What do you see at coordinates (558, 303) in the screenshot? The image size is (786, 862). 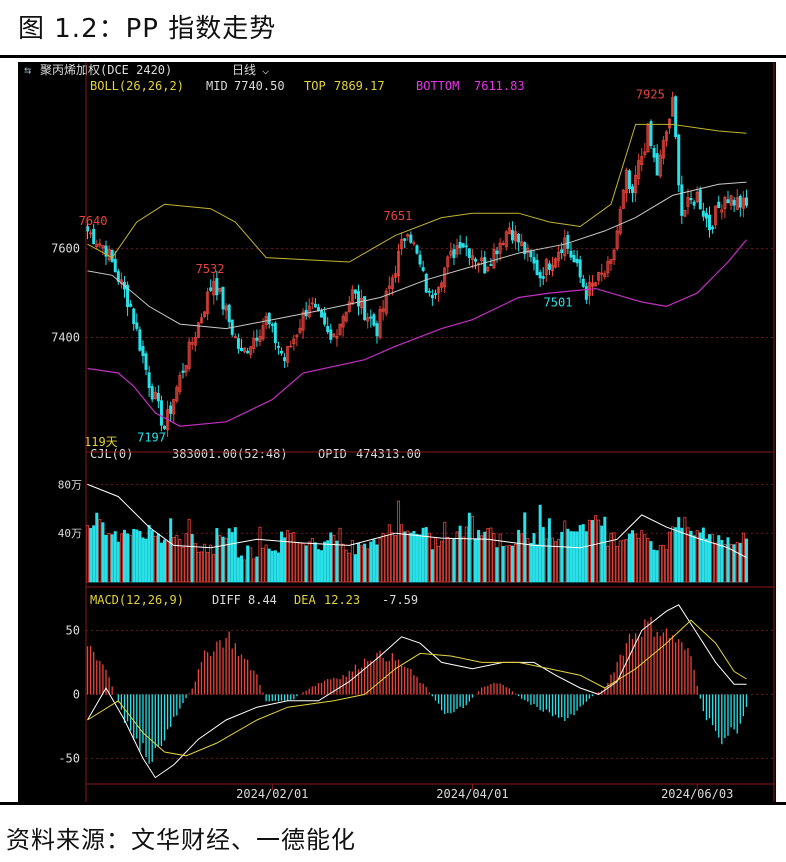 I see `price-annotation: 7501` at bounding box center [558, 303].